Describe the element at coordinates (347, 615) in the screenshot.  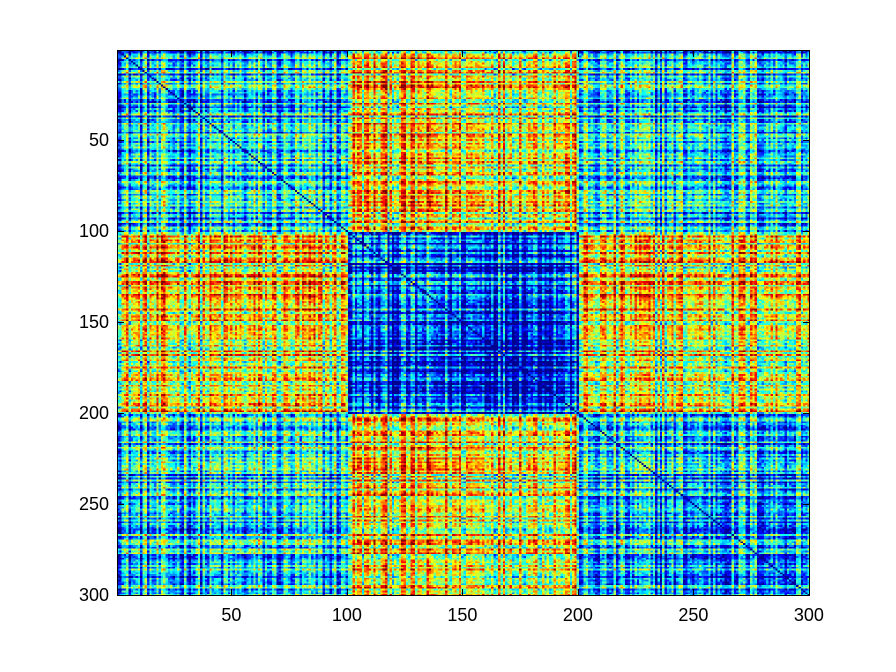
I see `x-tick-label: 100` at that location.